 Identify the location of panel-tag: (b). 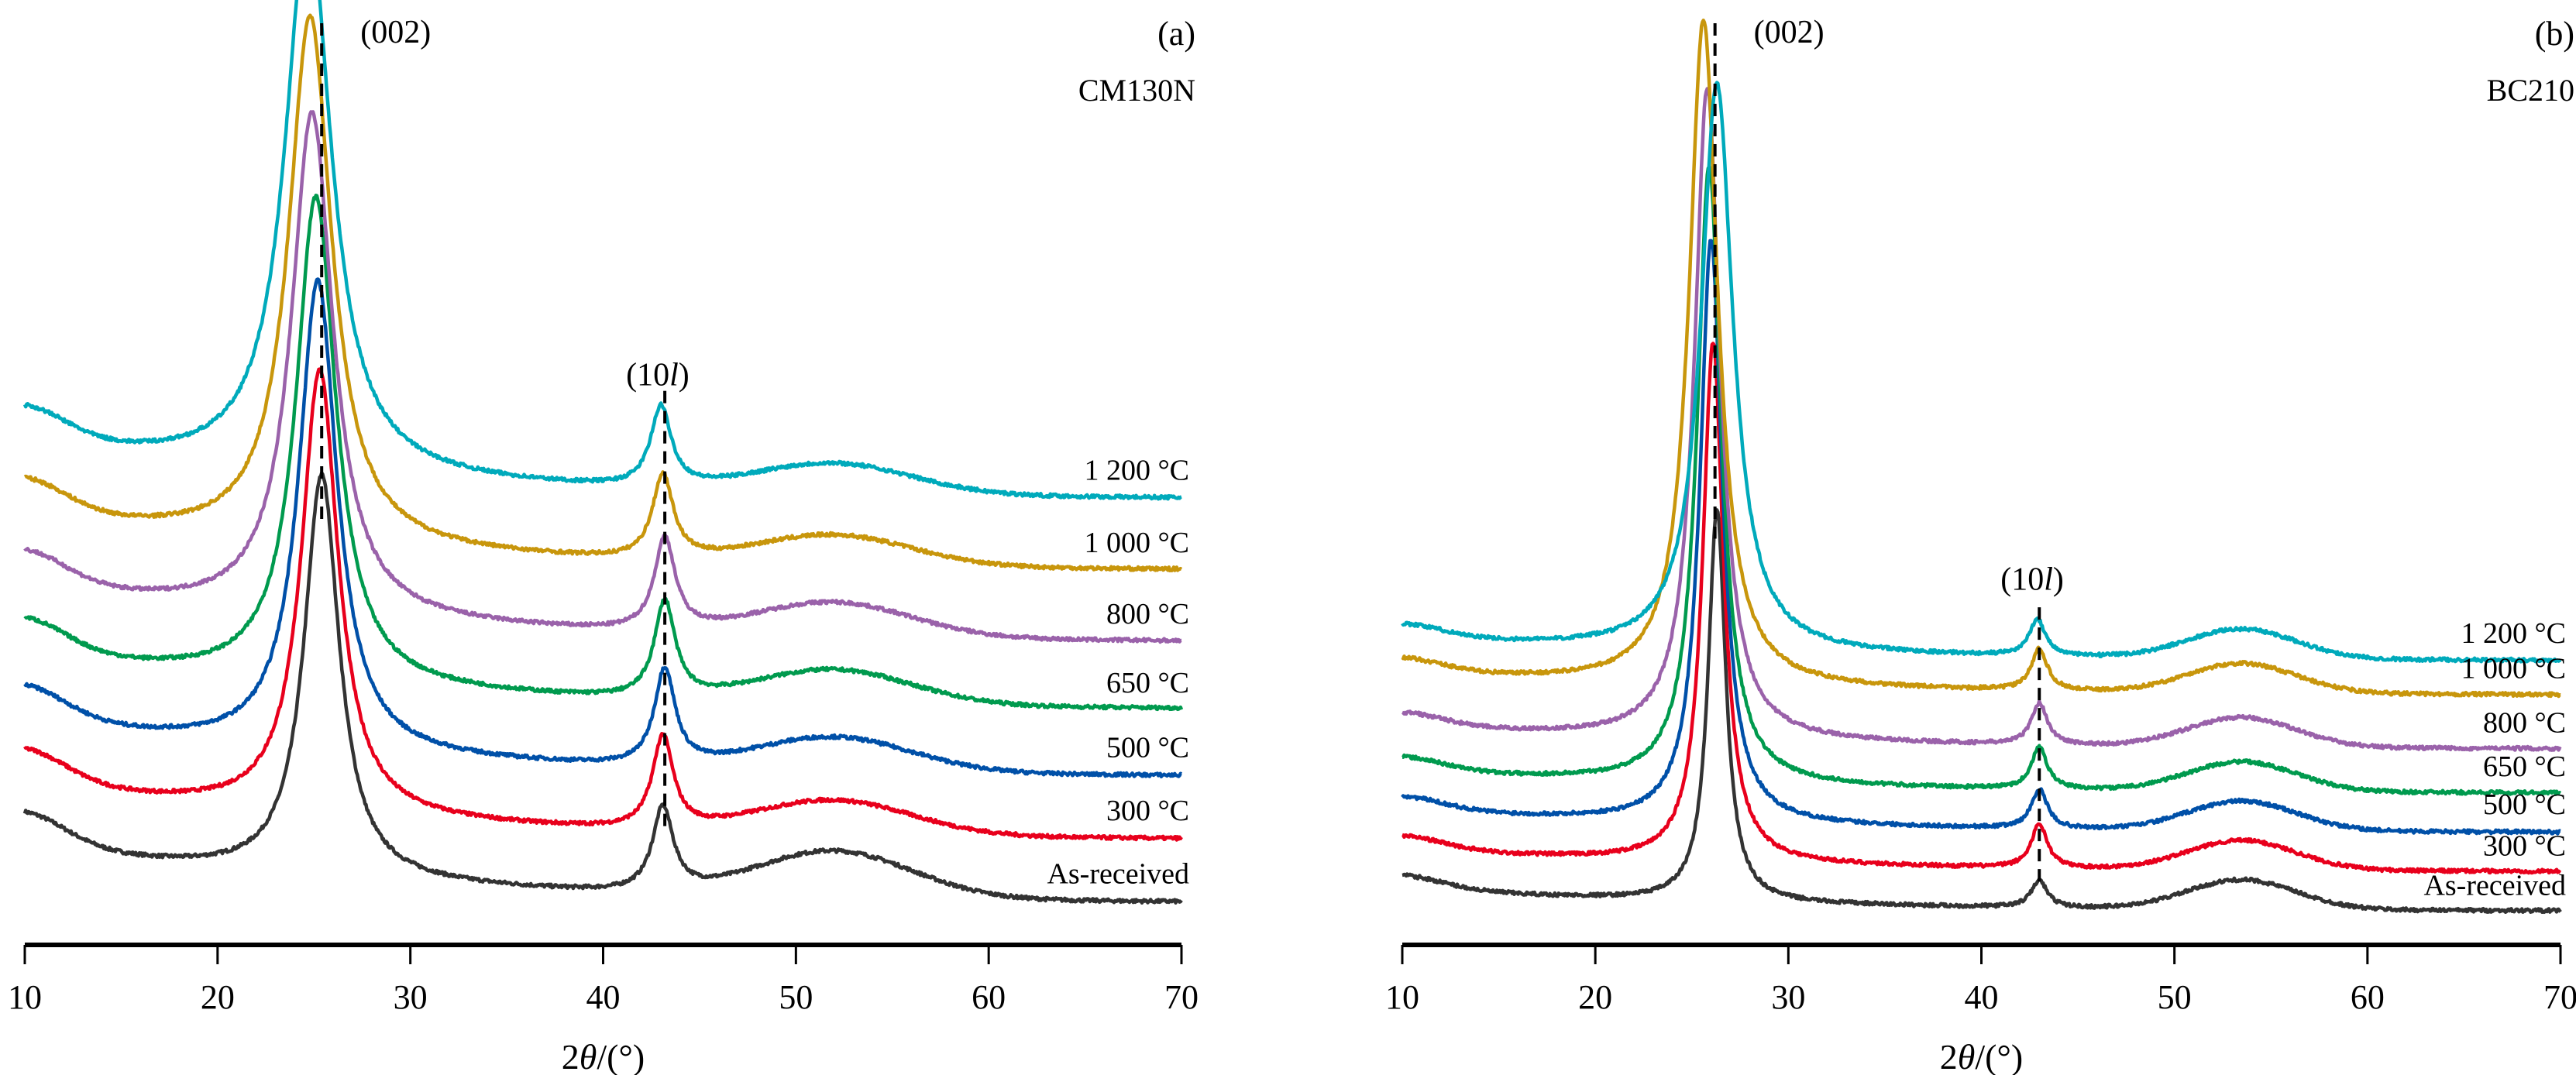
(2554, 34).